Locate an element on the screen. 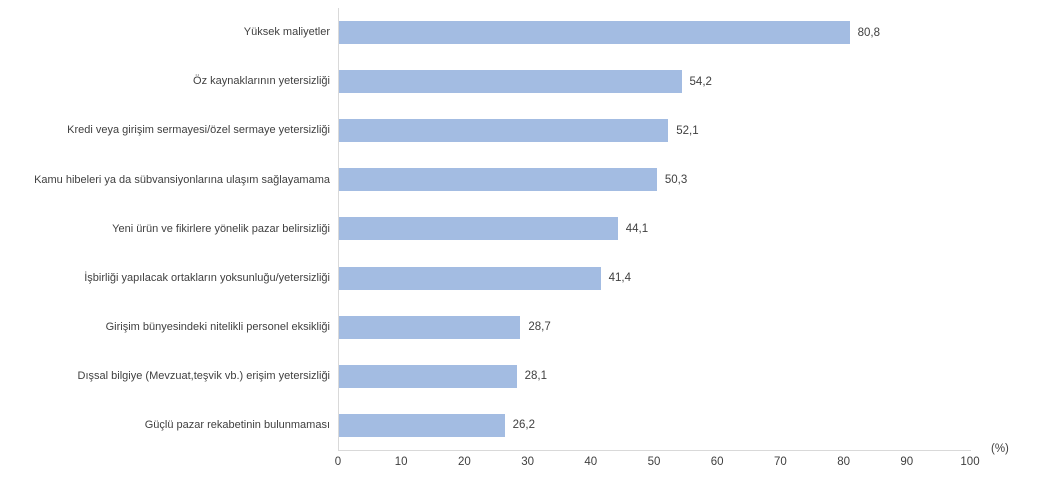 The width and height of the screenshot is (1045, 478). x-axis-tick-label: 10 is located at coordinates (401, 462).